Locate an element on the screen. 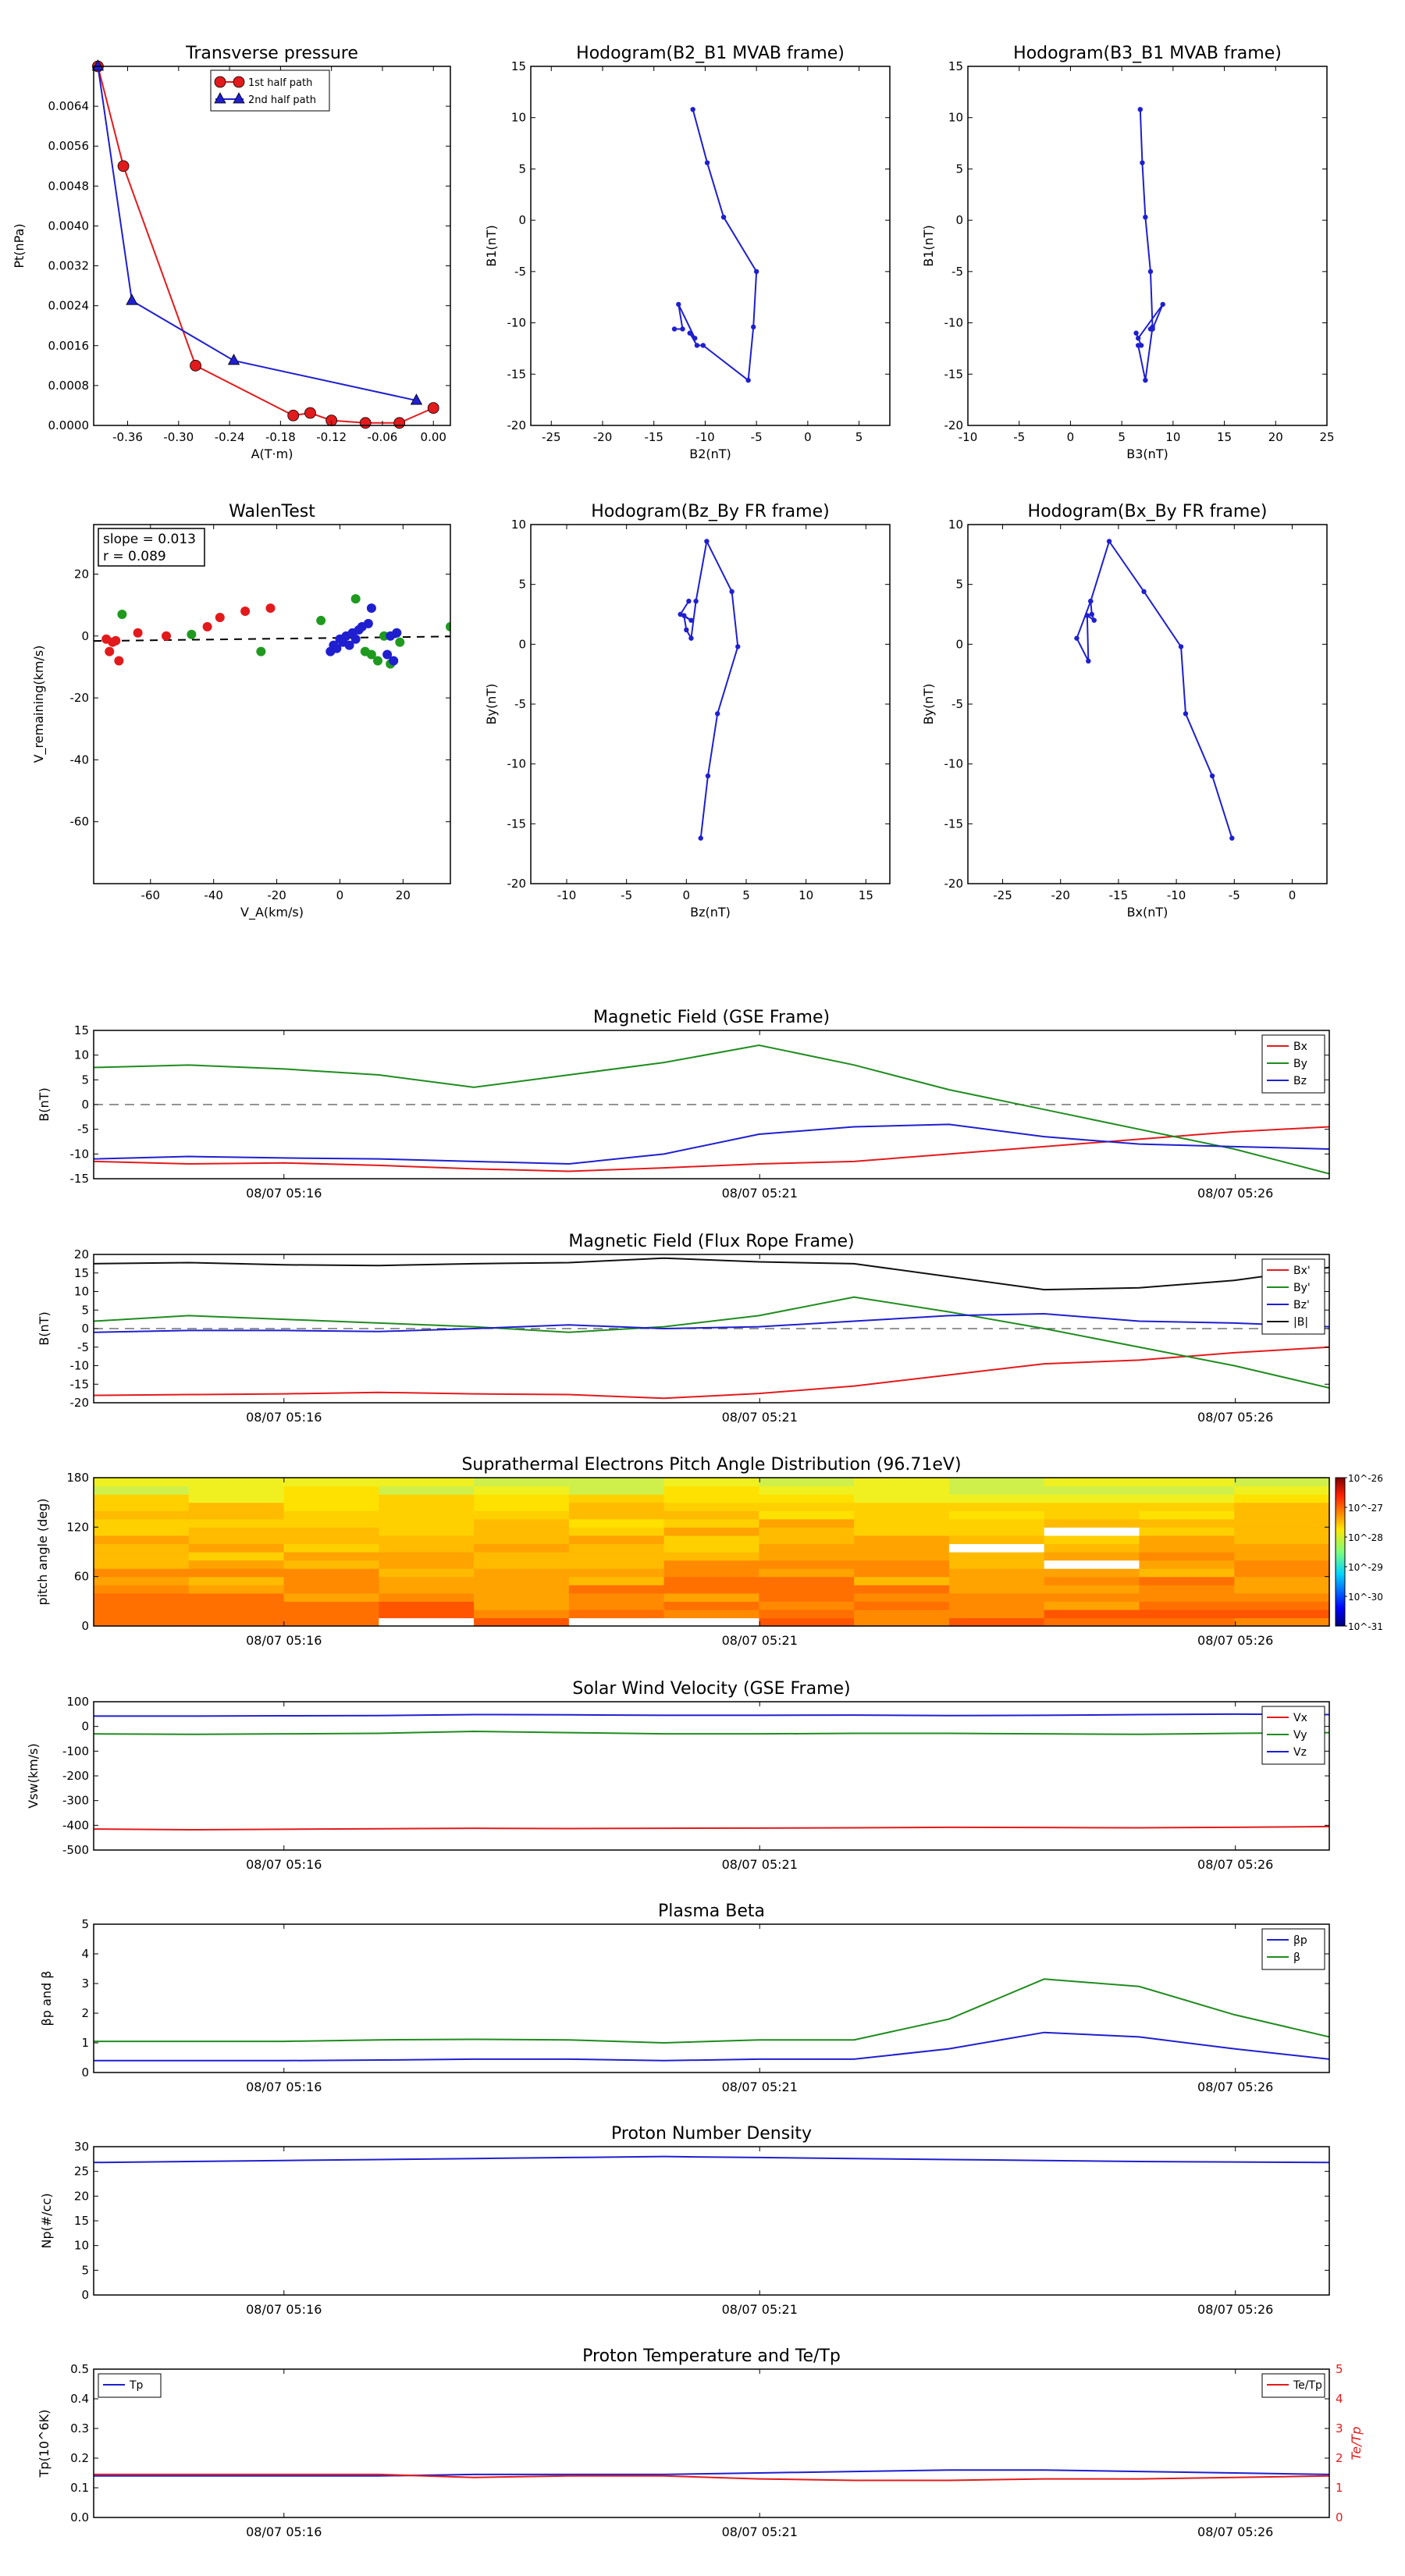 Image resolution: width=1405 pixels, height=2576 pixels. hodo_b3b1-frame is located at coordinates (1148, 246).